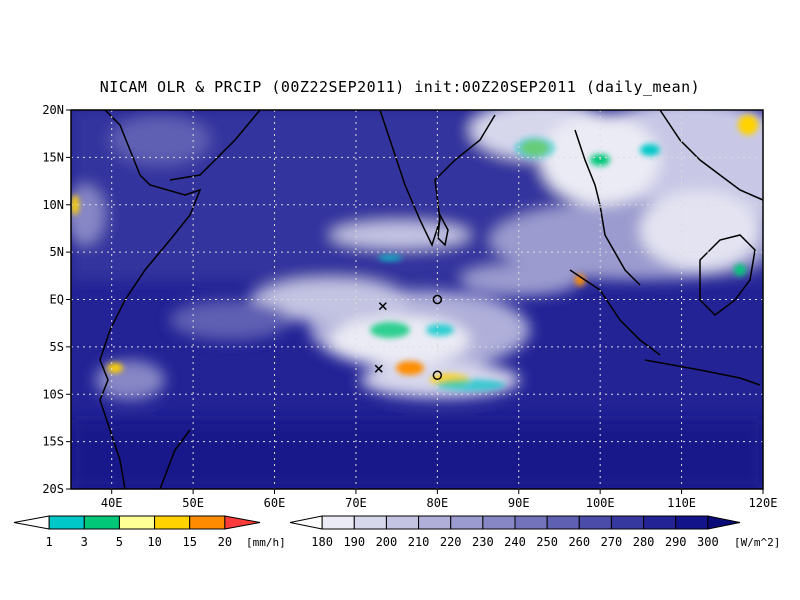  What do you see at coordinates (708, 542) in the screenshot?
I see `colorbar-label: 300` at bounding box center [708, 542].